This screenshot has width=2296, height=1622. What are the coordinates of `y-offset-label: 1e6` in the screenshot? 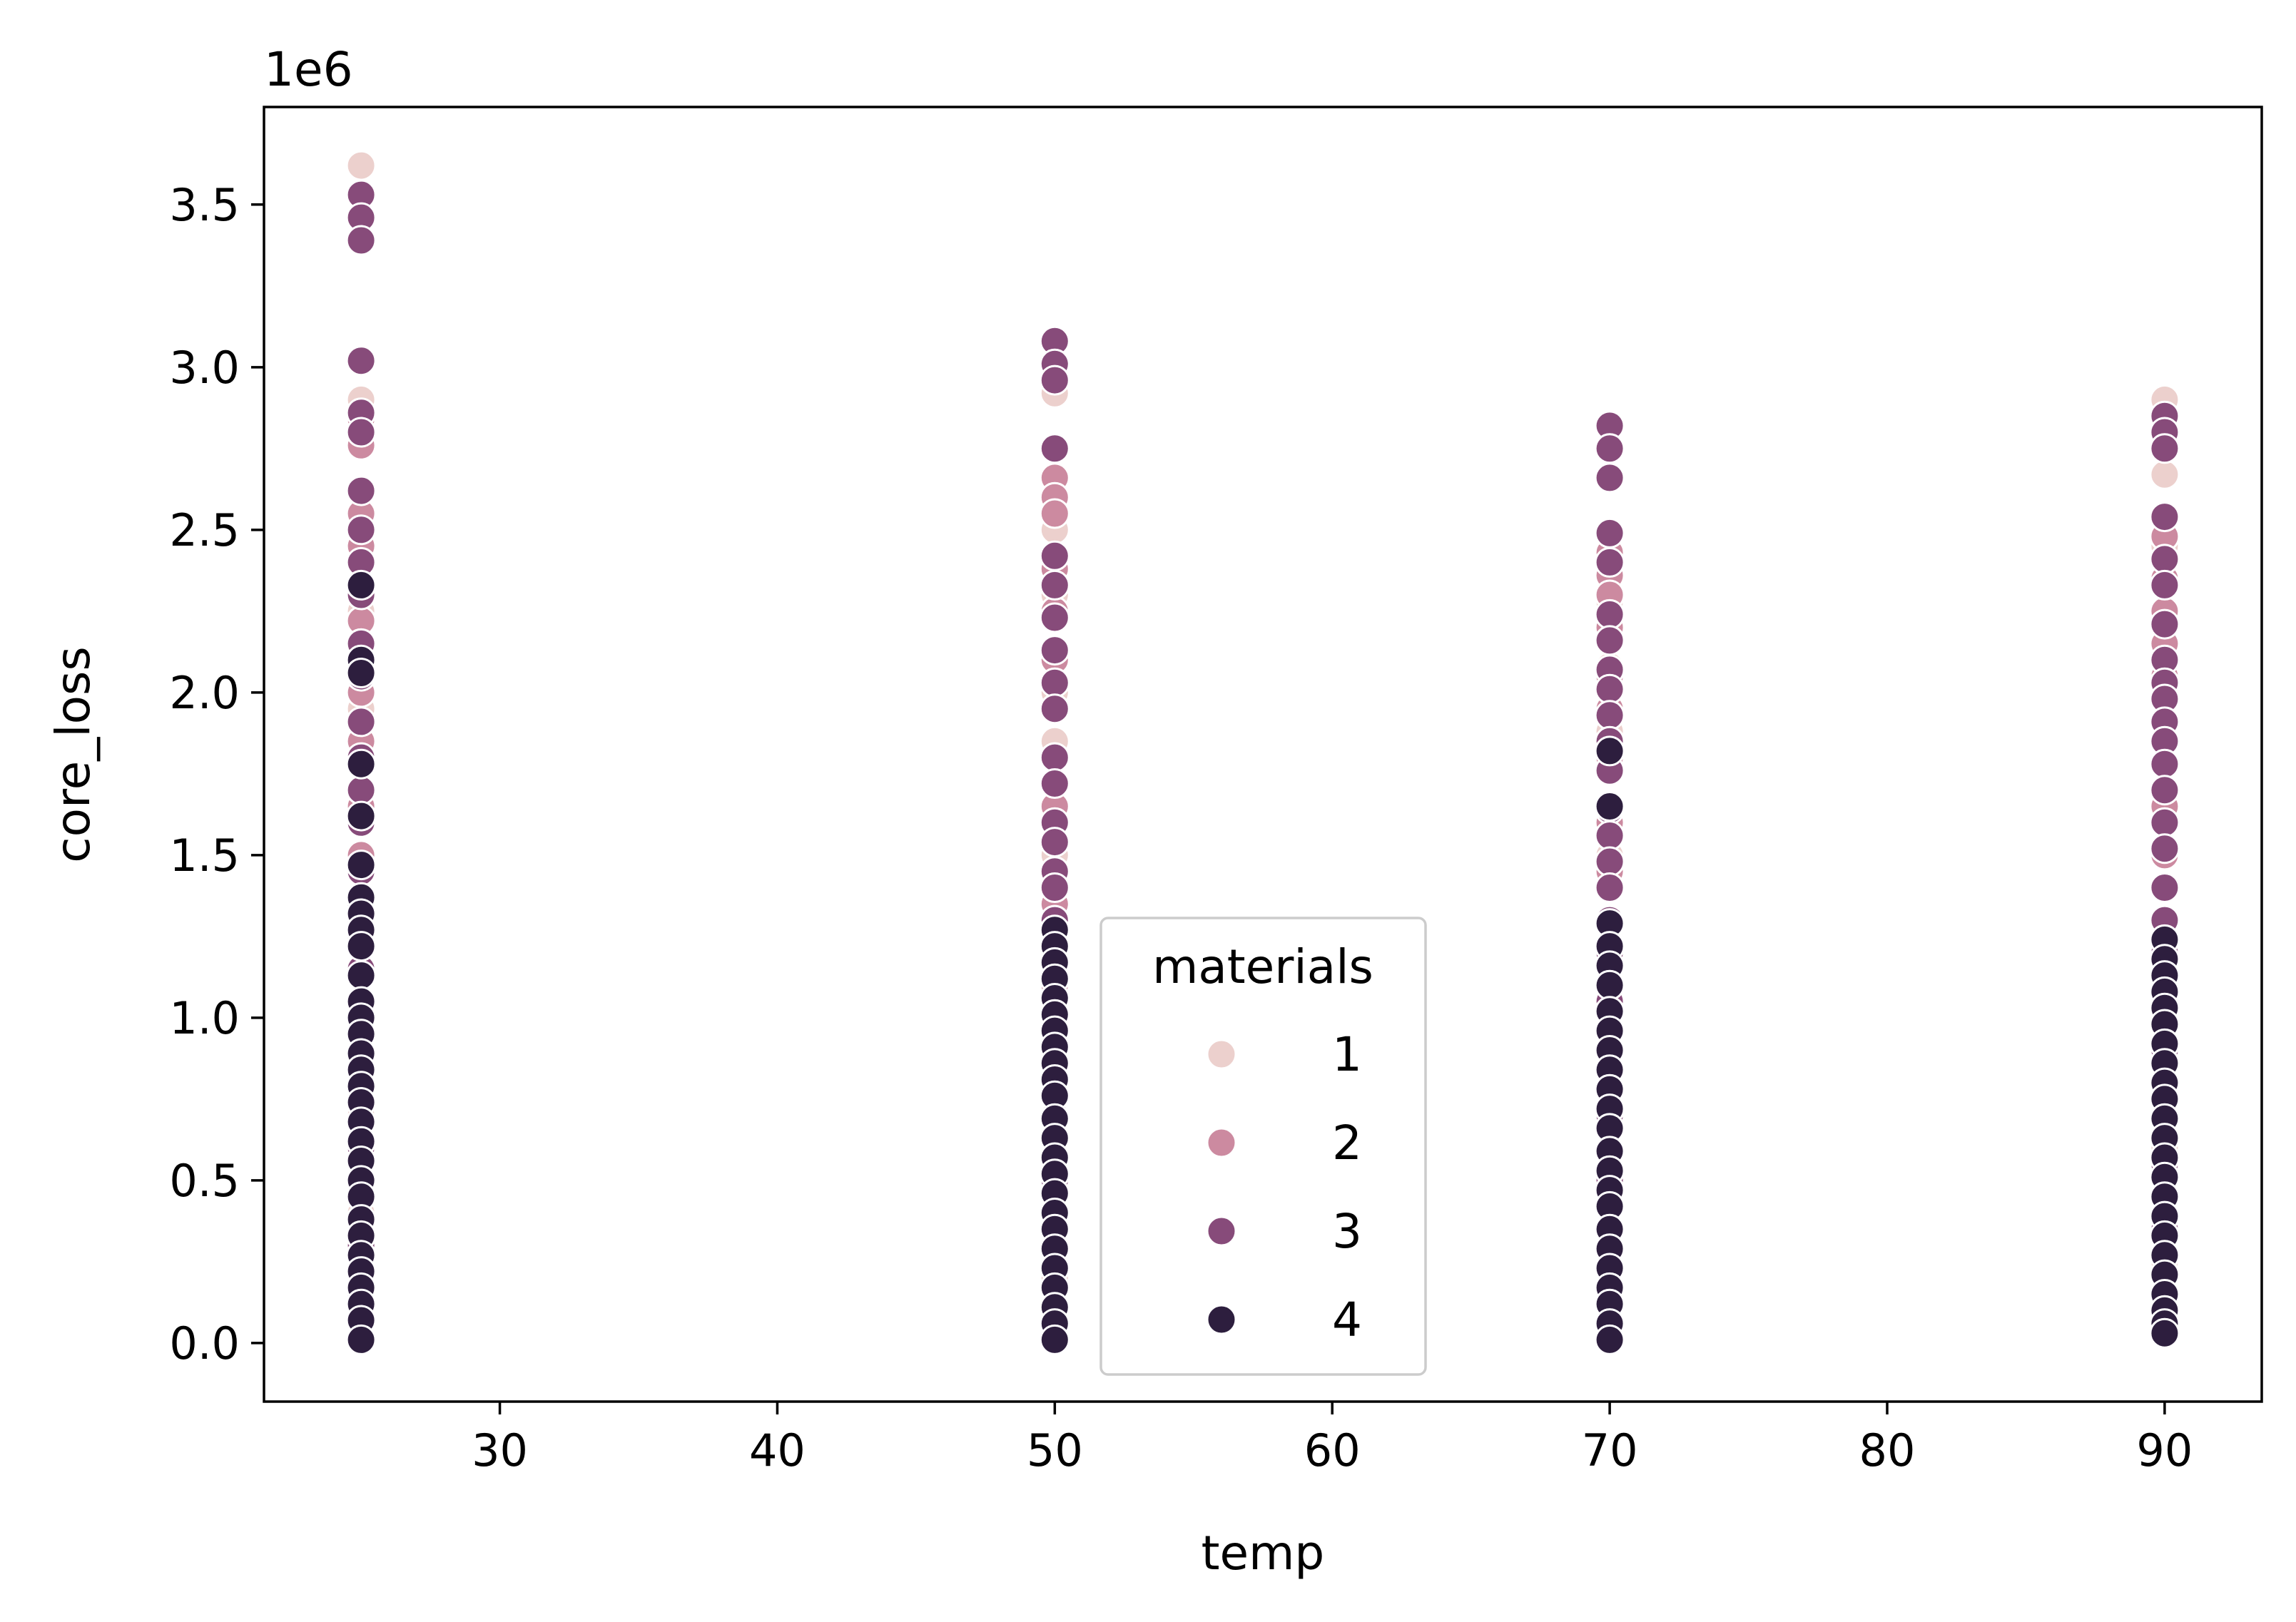 It's located at (308, 69).